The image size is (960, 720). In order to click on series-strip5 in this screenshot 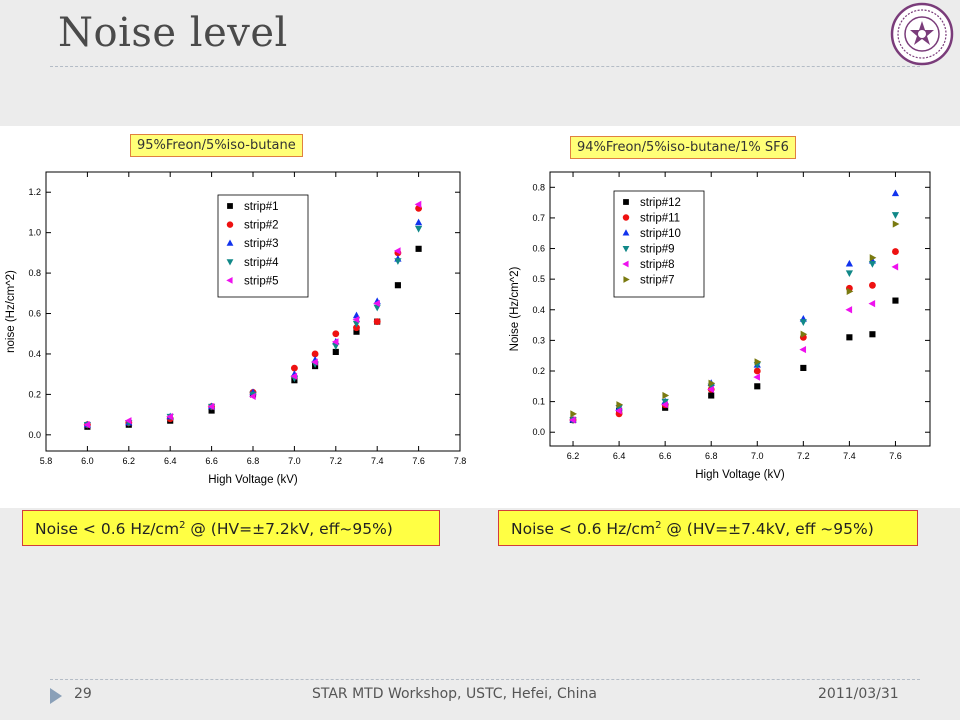, I will do `click(252, 314)`.